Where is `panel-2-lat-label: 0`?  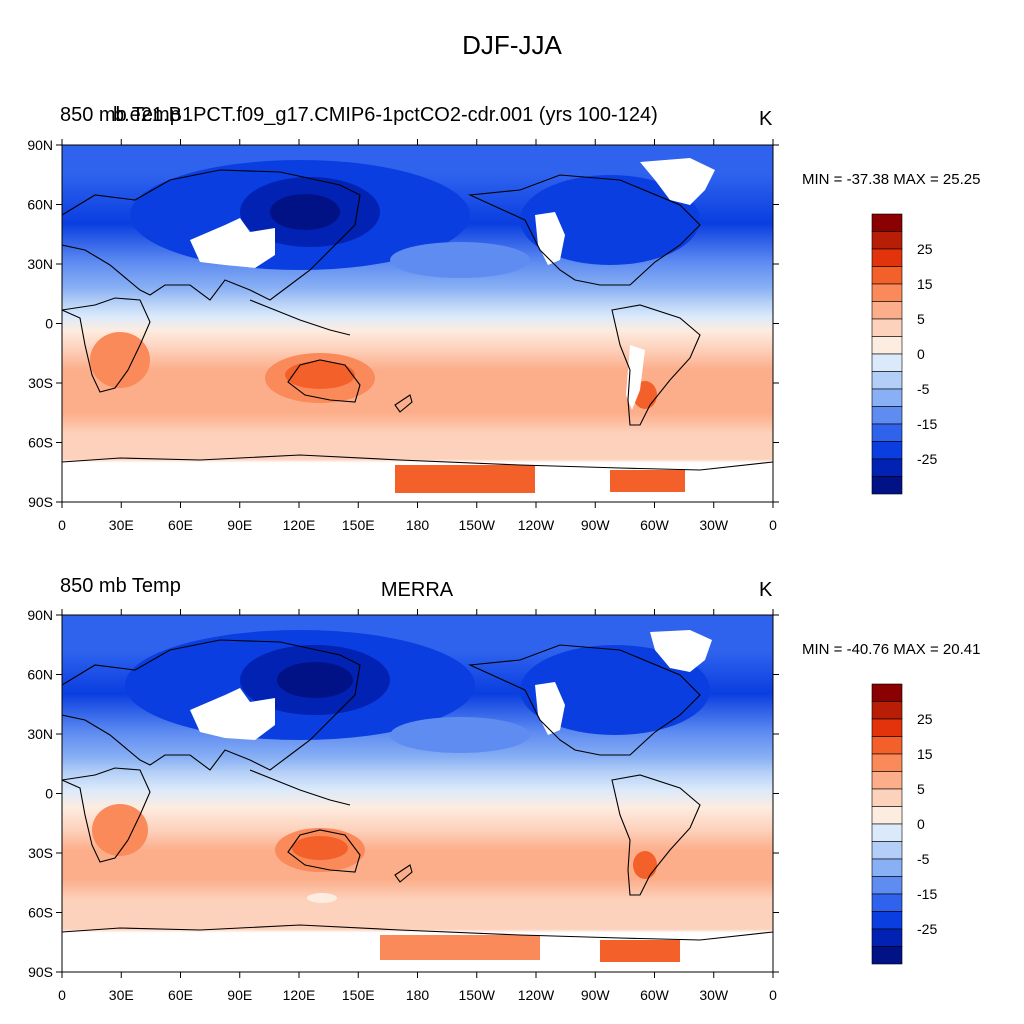
panel-2-lat-label: 0 is located at coordinates (49, 794).